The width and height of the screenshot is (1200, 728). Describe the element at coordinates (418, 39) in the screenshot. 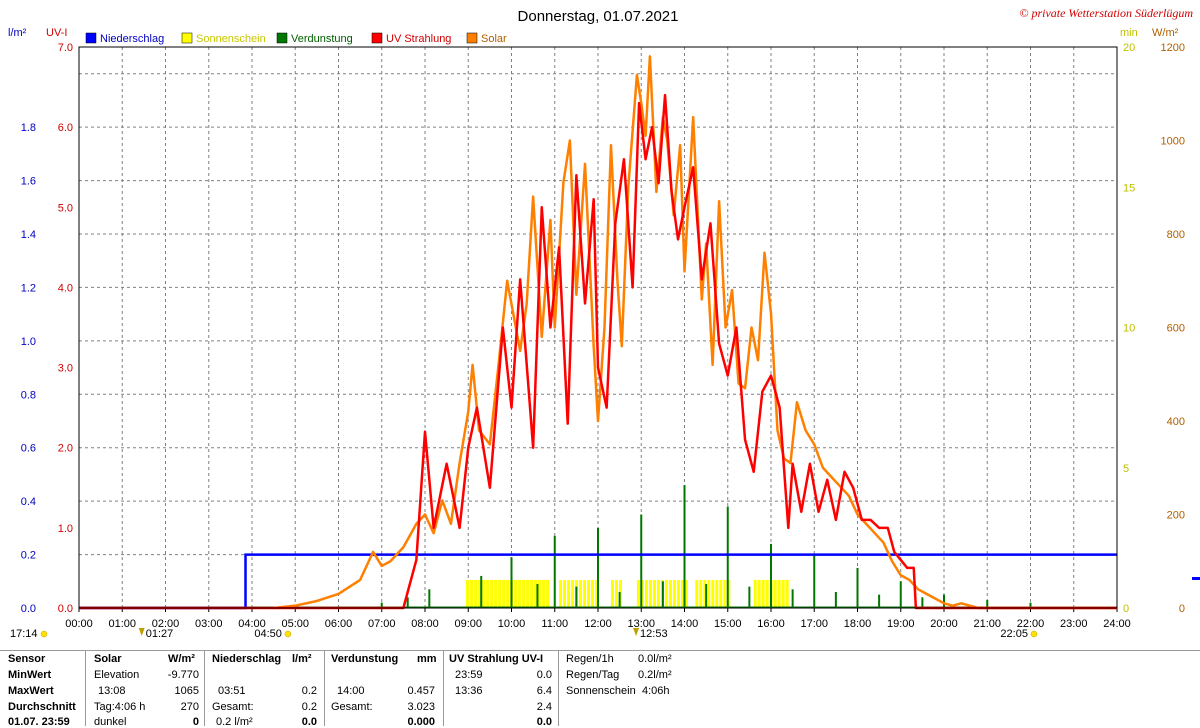

I see `legend-label: UV Strahlung` at that location.